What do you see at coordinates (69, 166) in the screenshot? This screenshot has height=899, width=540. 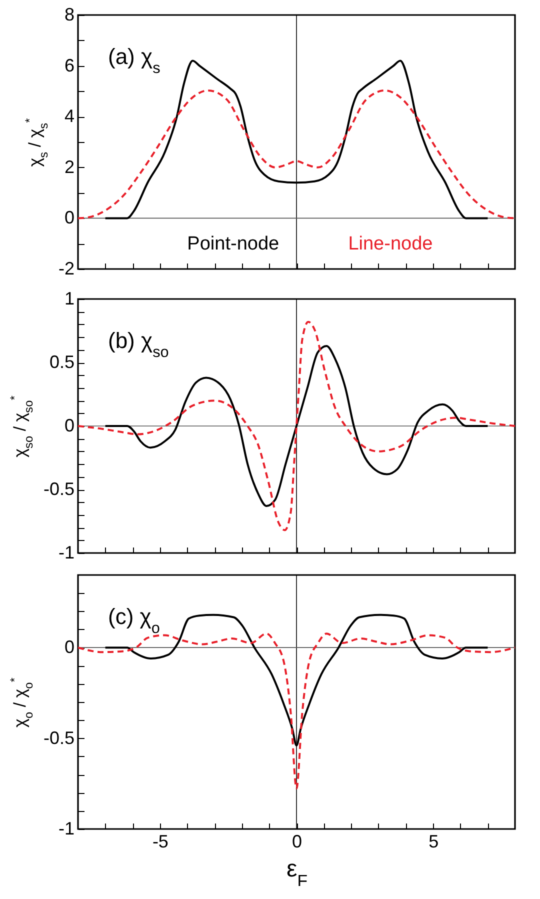 I see `y-tick-label: 2` at bounding box center [69, 166].